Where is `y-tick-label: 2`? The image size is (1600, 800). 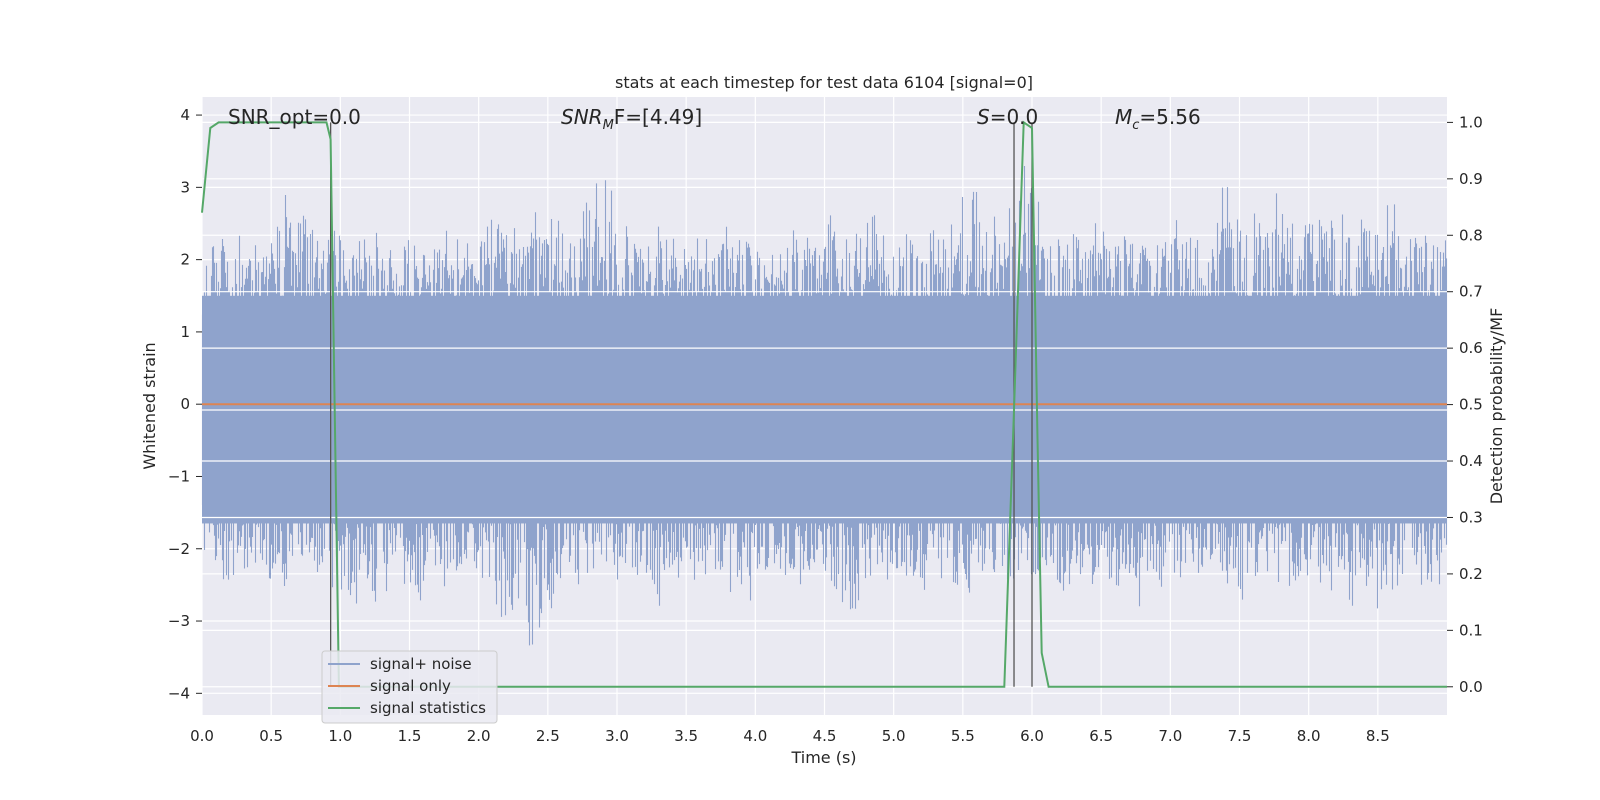 y-tick-label: 2 is located at coordinates (185, 260).